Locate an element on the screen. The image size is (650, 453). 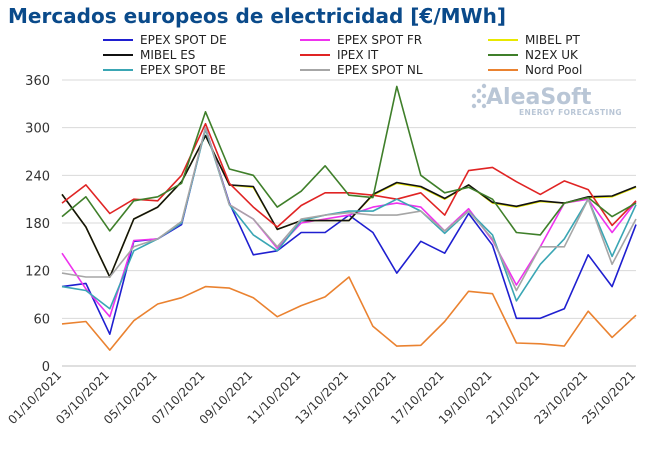
watermark-dots-icon is located at coordinates (479, 96).